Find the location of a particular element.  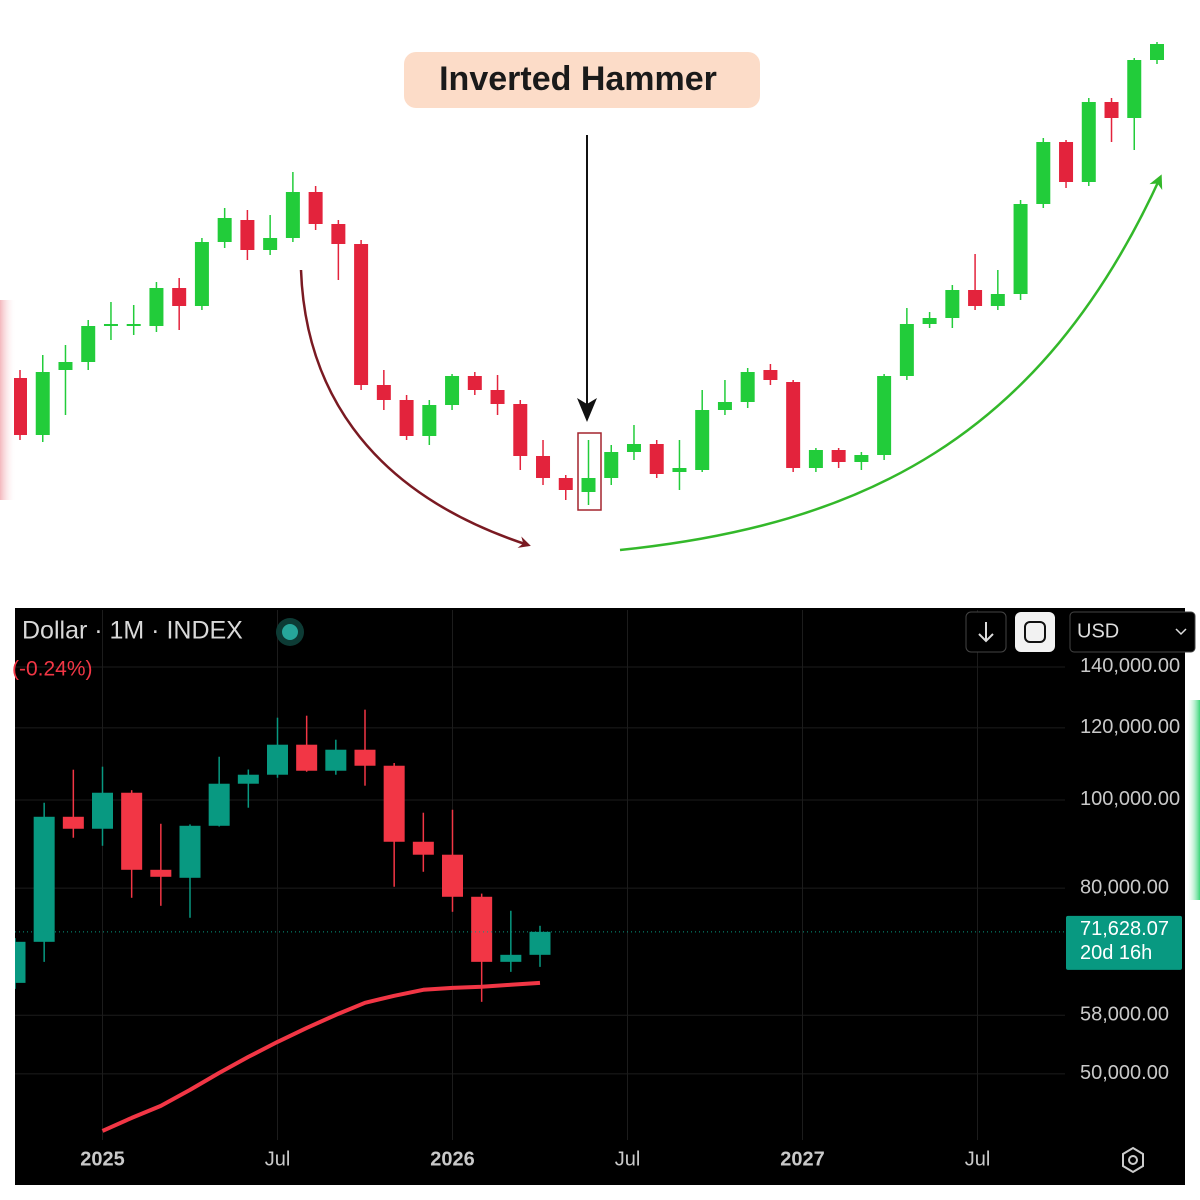

down-trend-arrow is located at coordinates (415, 408).